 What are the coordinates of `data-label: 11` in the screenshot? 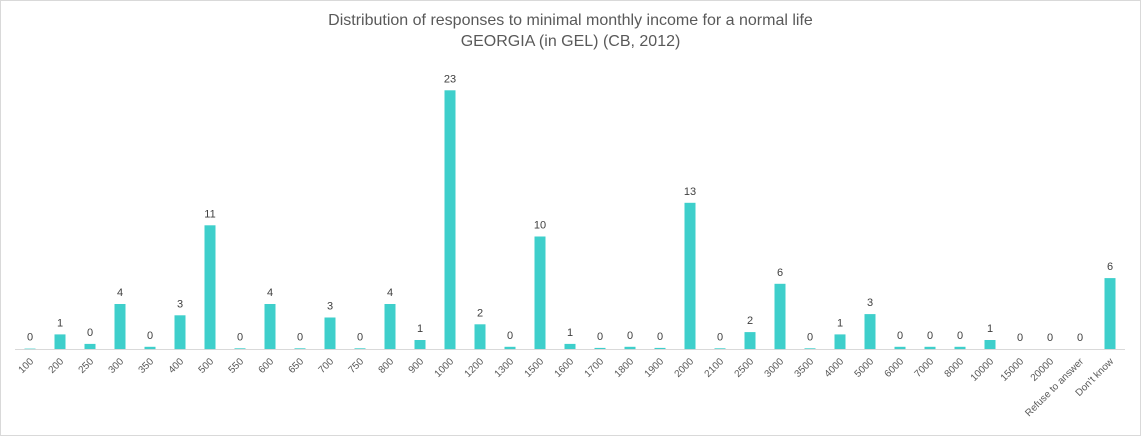 It's located at (209, 214).